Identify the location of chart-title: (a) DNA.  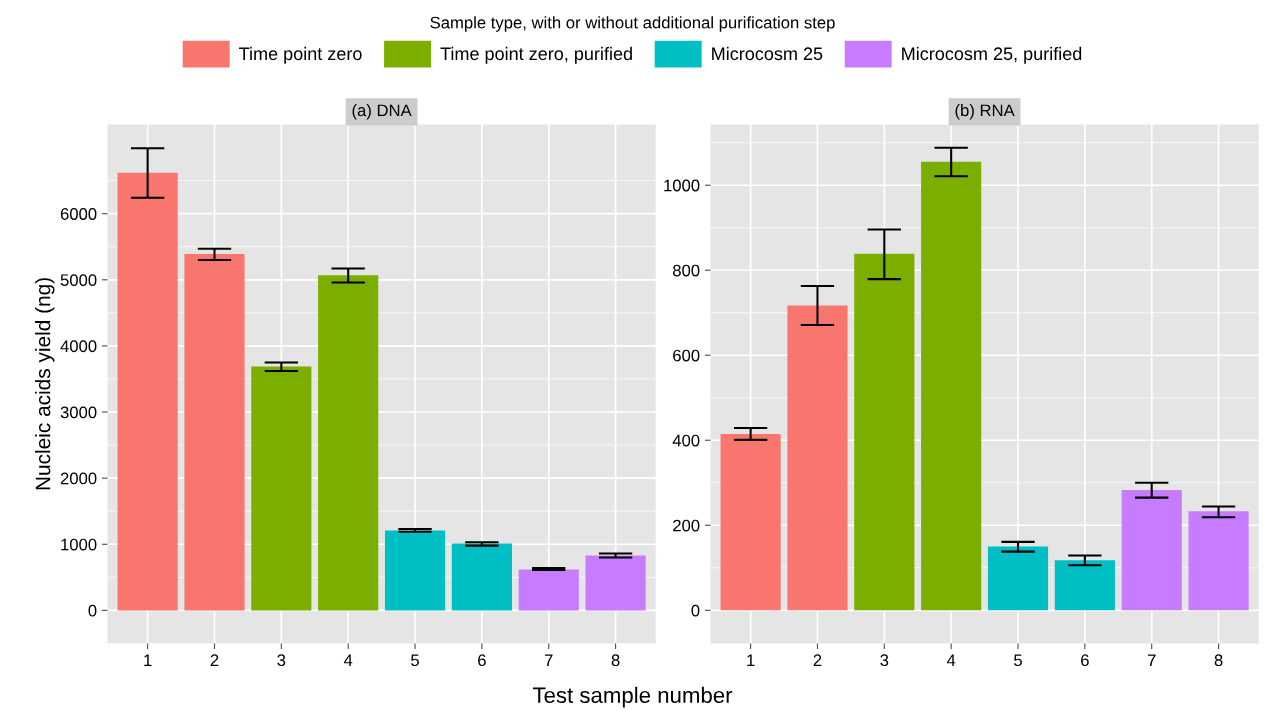
(382, 112).